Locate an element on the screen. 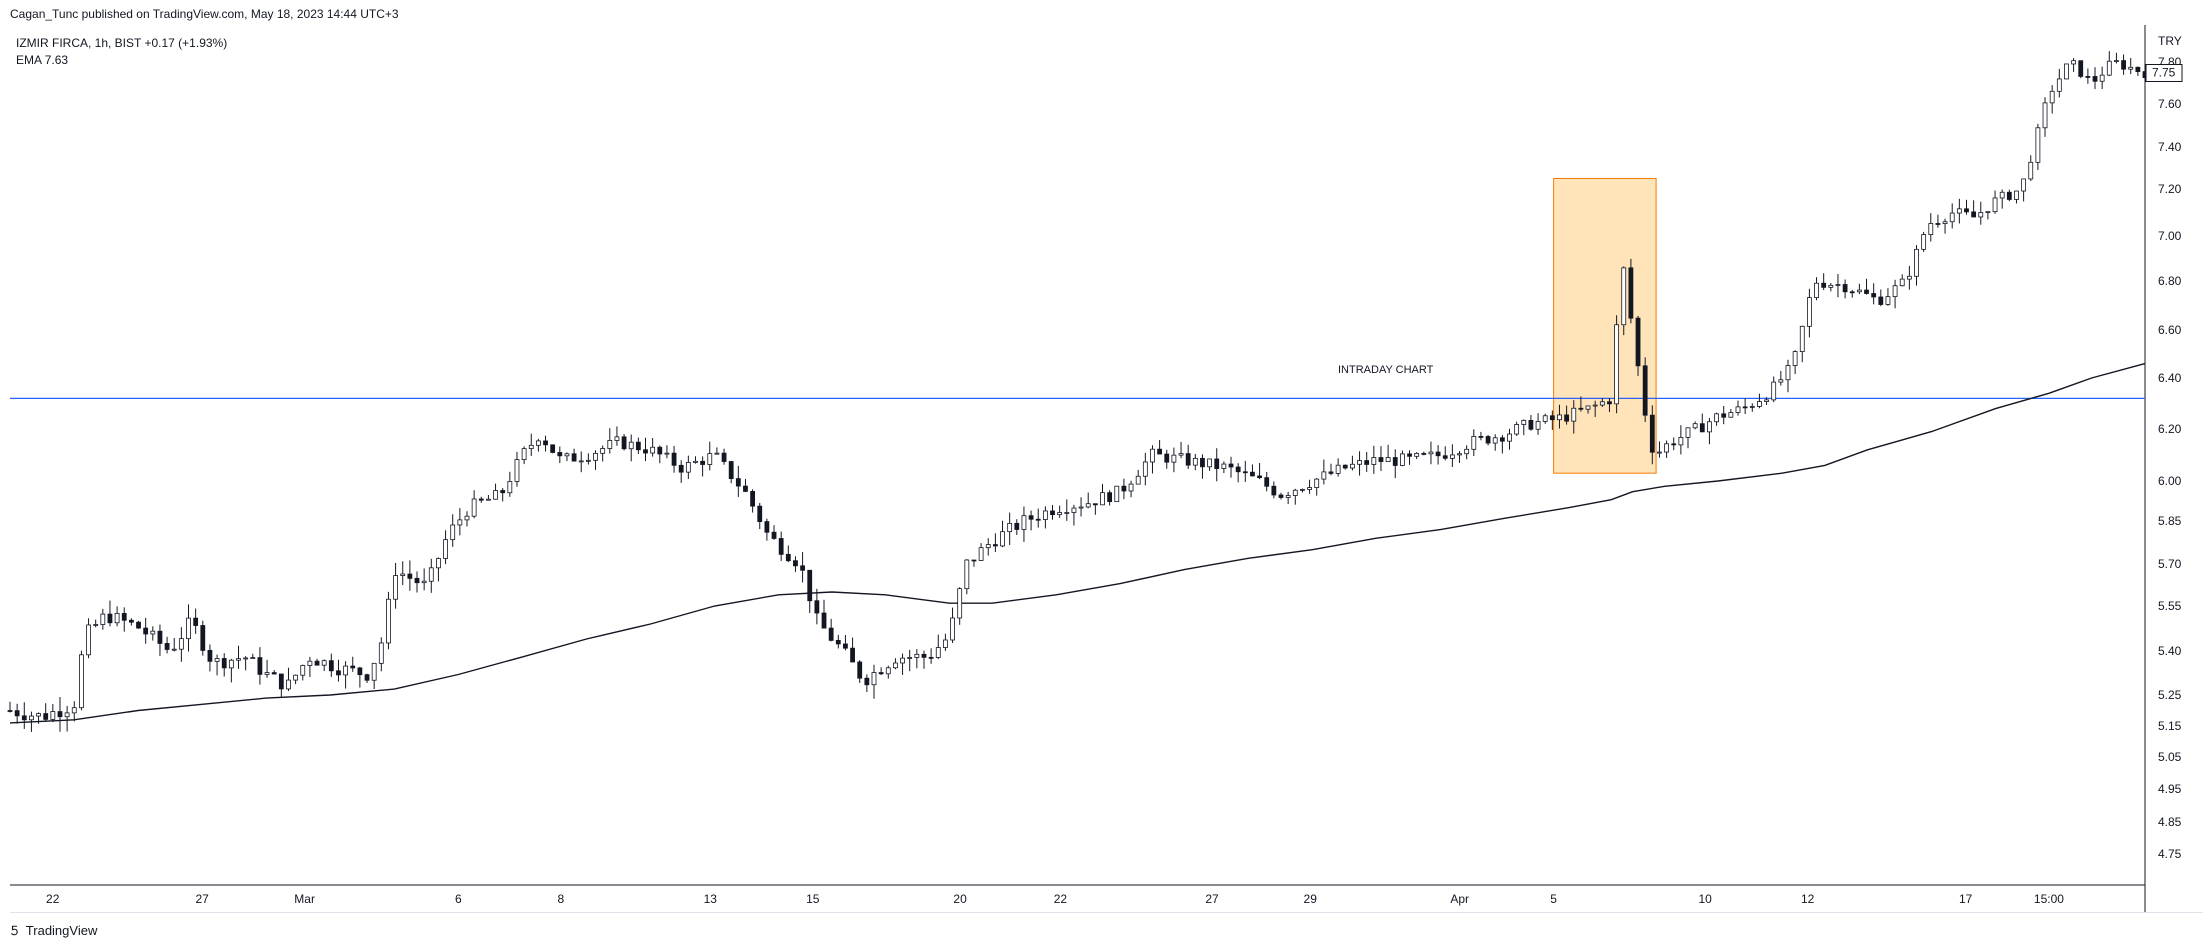 The height and width of the screenshot is (948, 2203). symbol-label: IZMIR FIRCA, 1h, BIST is located at coordinates (79, 43).